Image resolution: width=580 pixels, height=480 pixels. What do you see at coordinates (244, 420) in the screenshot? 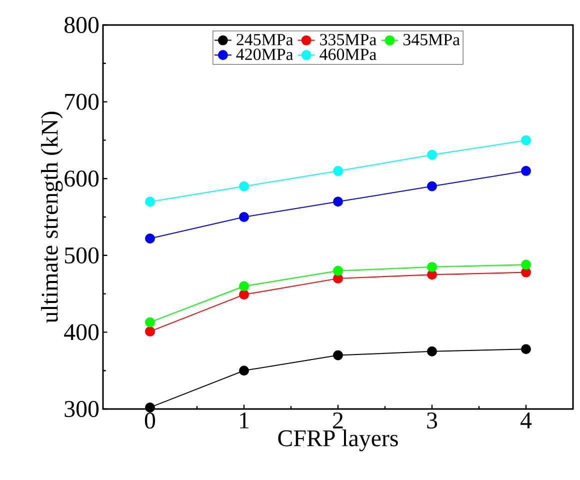
I see `x-tick-label: 1` at bounding box center [244, 420].